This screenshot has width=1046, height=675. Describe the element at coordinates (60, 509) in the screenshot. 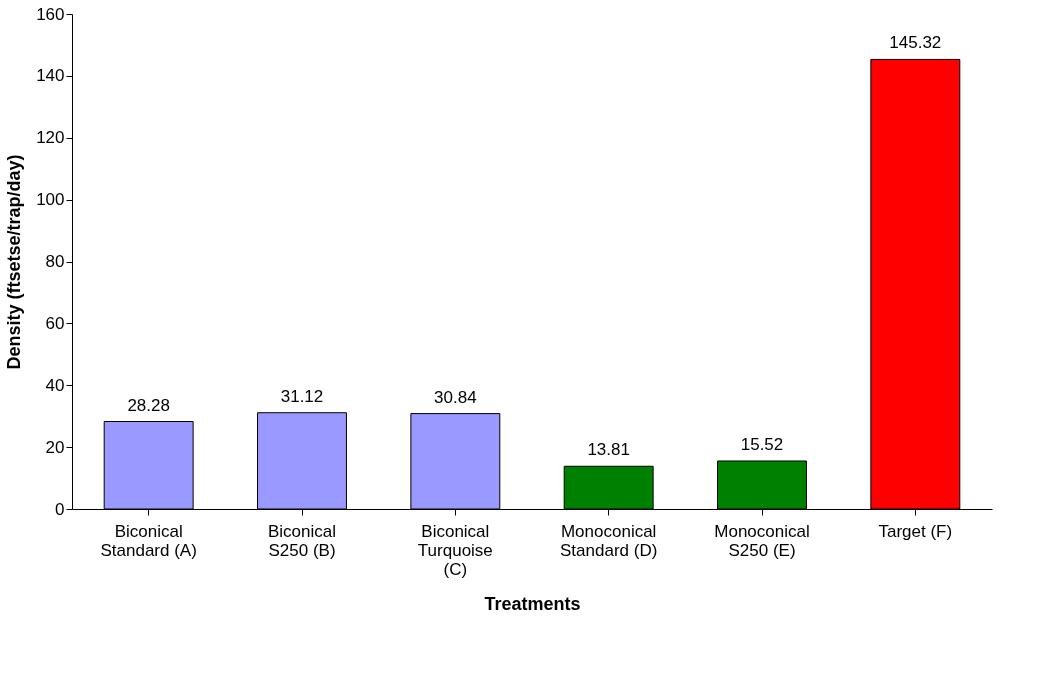

I see `y-tick-label: 0` at that location.